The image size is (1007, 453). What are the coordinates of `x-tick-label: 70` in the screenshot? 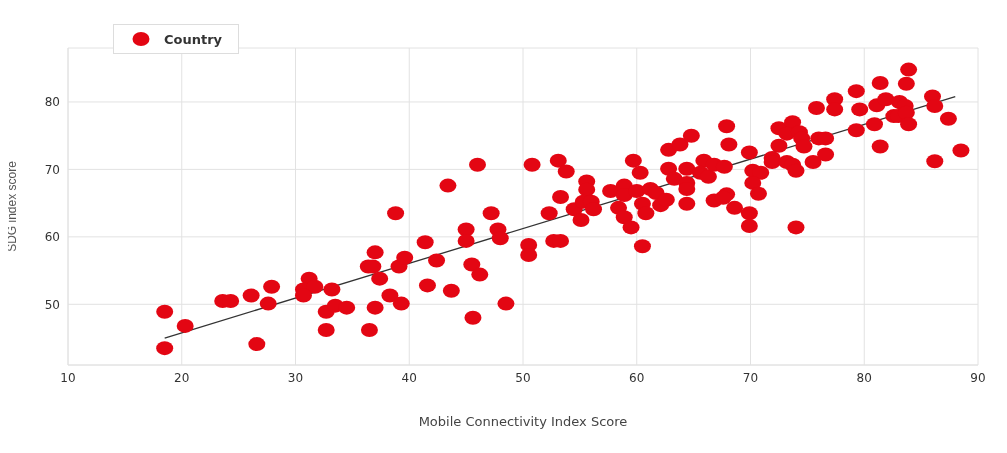 It's located at (750, 377).